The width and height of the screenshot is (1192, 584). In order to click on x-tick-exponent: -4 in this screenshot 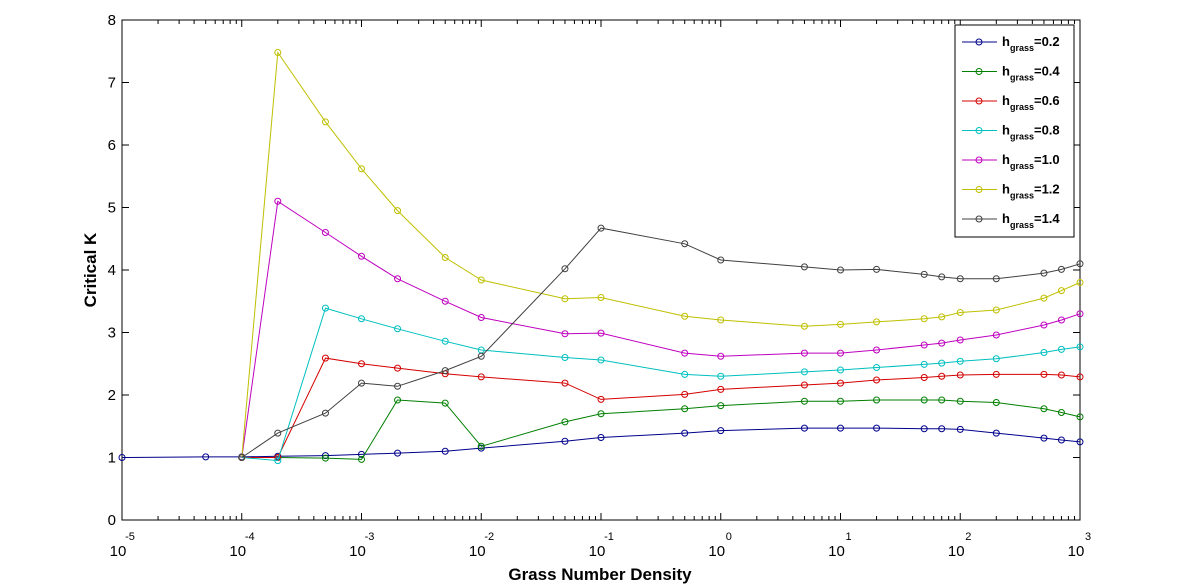, I will do `click(250, 537)`.